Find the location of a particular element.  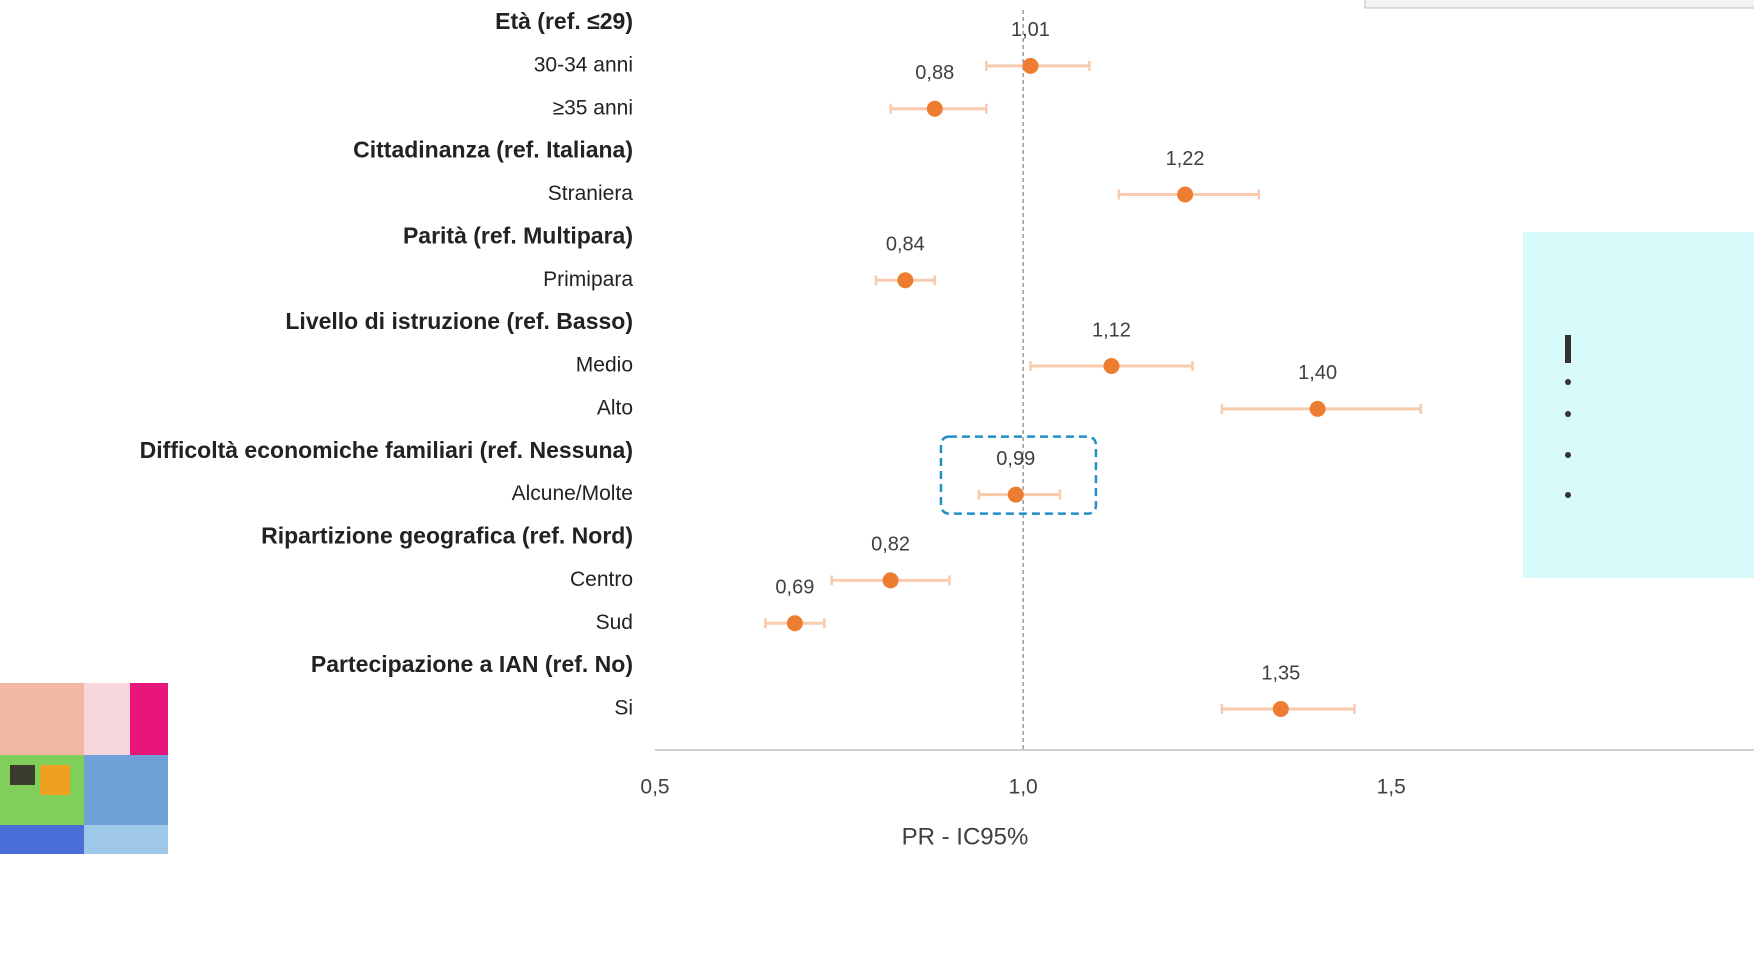

category-label: Sud is located at coordinates (614, 622).